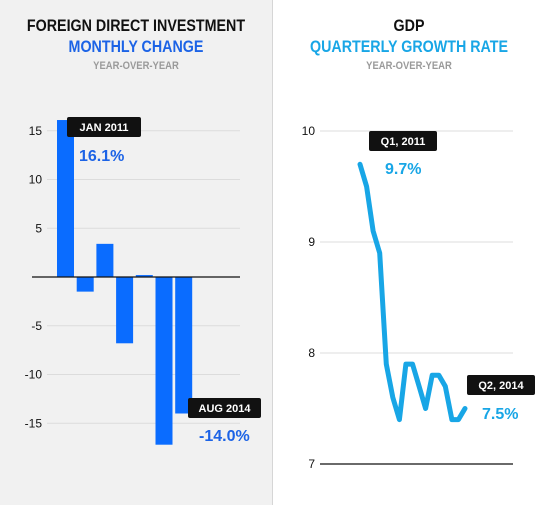 Image resolution: width=545 pixels, height=505 pixels. What do you see at coordinates (34, 375) in the screenshot?
I see `fdi-y-tick-label: -10` at bounding box center [34, 375].